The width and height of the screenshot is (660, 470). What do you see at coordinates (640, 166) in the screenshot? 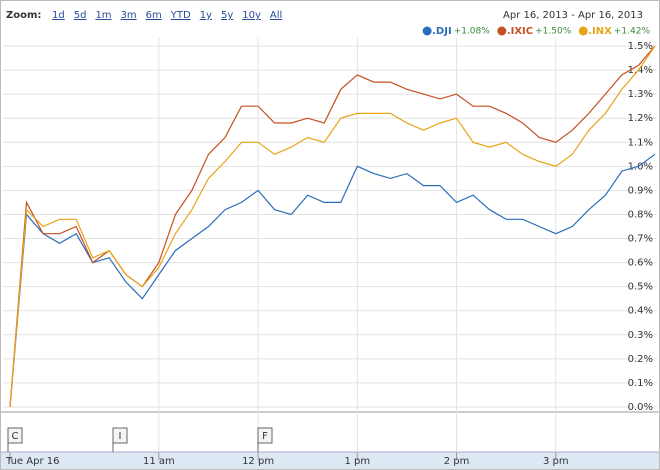
I see `y-tick-label: 1.0%` at bounding box center [640, 166].